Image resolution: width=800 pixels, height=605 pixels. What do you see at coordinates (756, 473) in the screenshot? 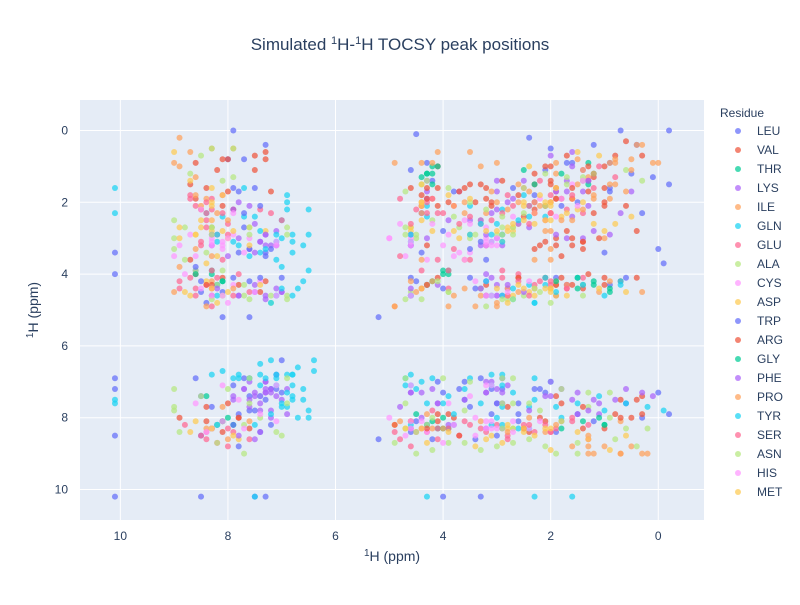
I see `legend-item-his: HIS` at bounding box center [756, 473].